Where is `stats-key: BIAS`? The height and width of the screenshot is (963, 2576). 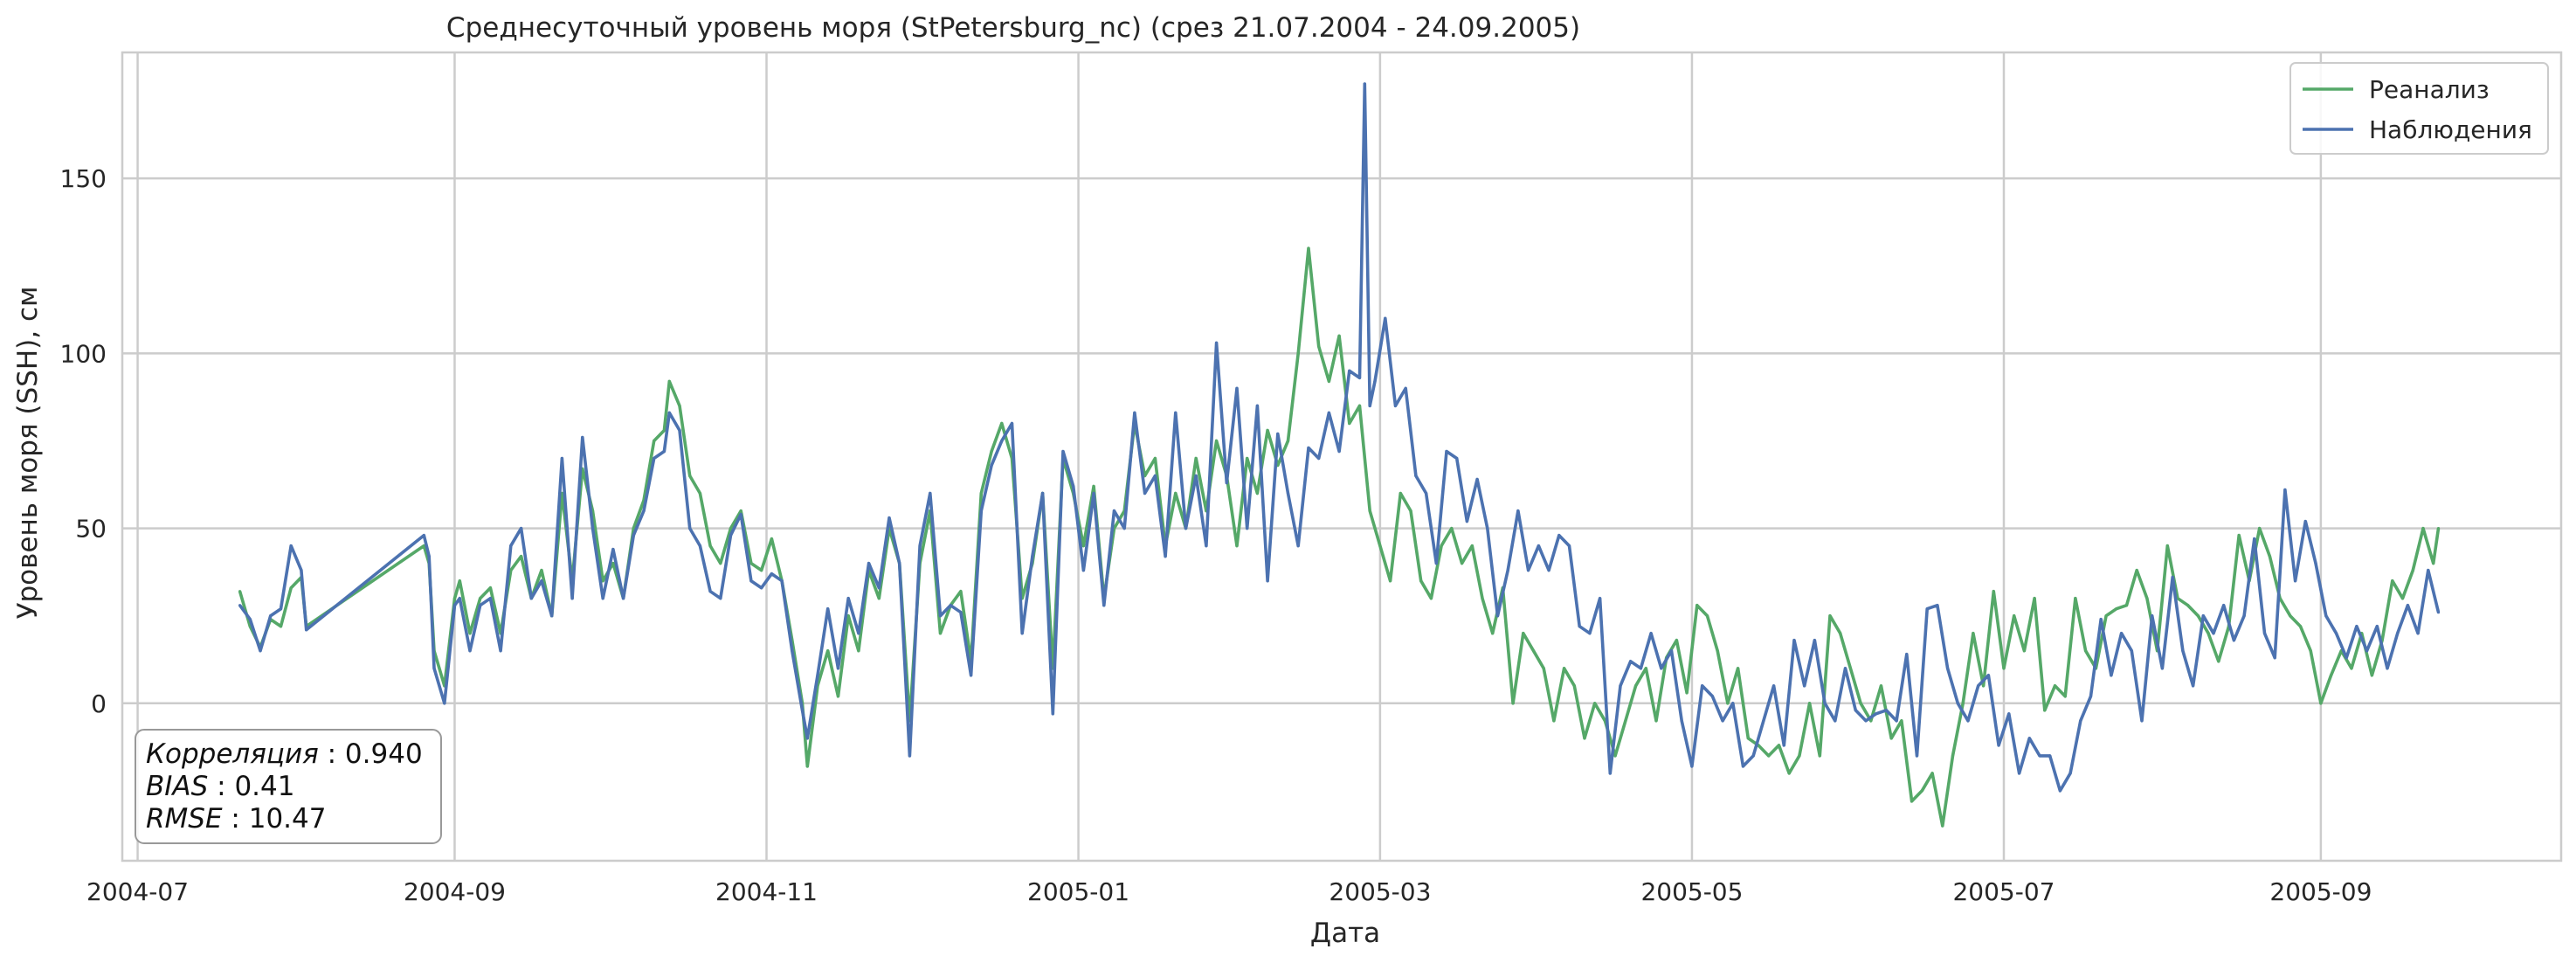 stats-key: BIAS is located at coordinates (177, 786).